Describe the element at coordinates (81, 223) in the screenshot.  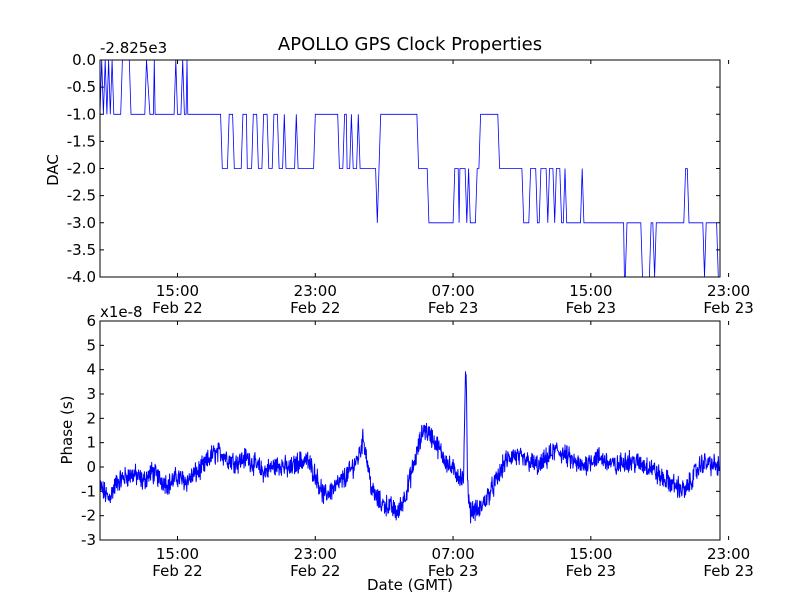
I see `y-tick-label: -3.0` at that location.